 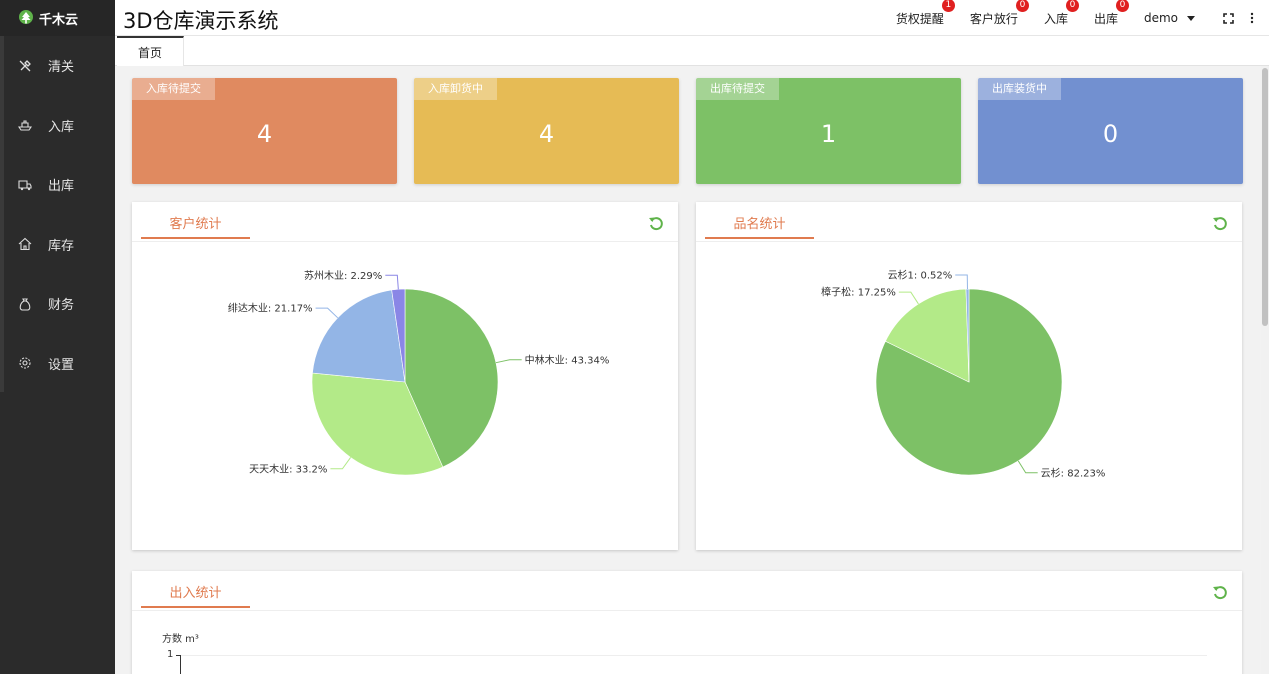 What do you see at coordinates (692, 51) in the screenshot?
I see `tab-bar: 首页` at bounding box center [692, 51].